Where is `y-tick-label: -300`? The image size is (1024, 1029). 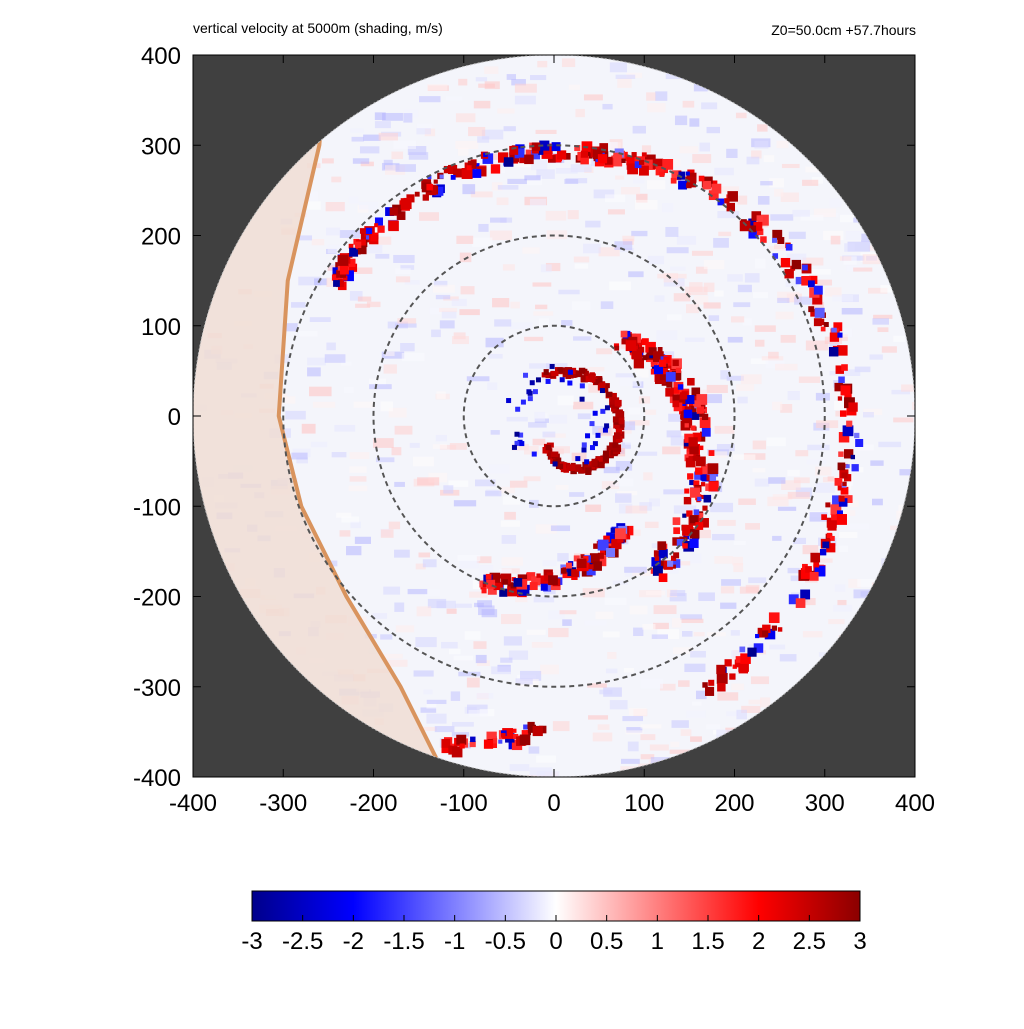 y-tick-label: -300 is located at coordinates (157, 688).